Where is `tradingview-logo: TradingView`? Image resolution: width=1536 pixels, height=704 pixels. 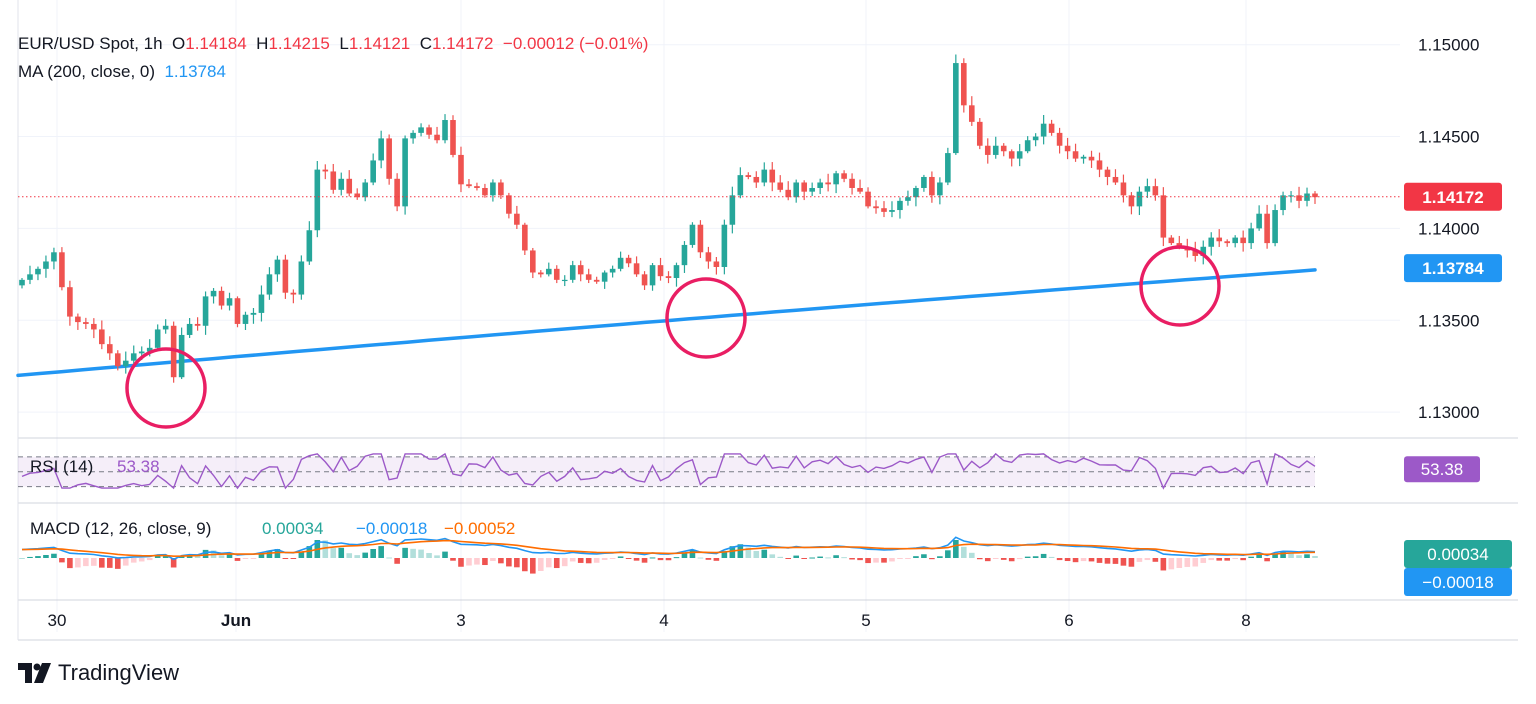 tradingview-logo: TradingView is located at coordinates (98, 673).